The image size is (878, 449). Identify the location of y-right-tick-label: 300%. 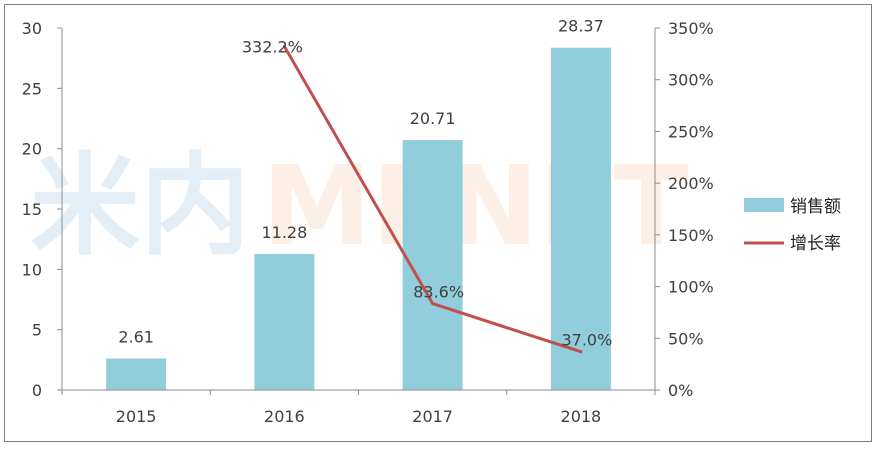
(691, 80).